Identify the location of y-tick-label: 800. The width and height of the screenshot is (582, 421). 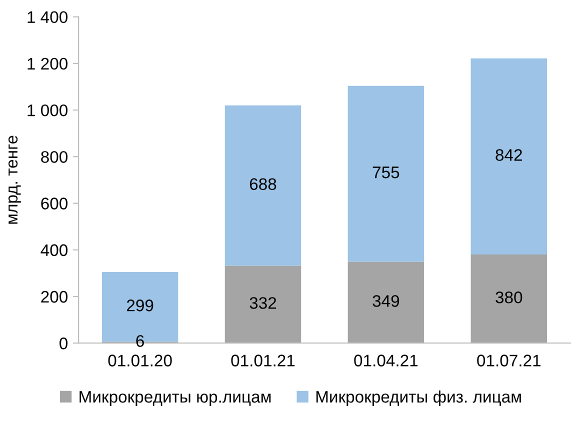
(54, 157).